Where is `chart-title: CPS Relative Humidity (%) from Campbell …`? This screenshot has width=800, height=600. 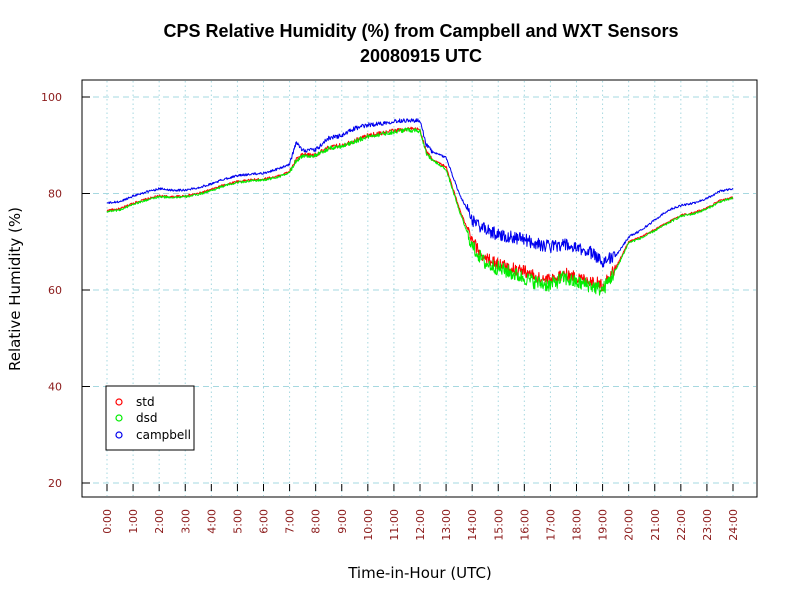 chart-title: CPS Relative Humidity (%) from Campbell … is located at coordinates (420, 31).